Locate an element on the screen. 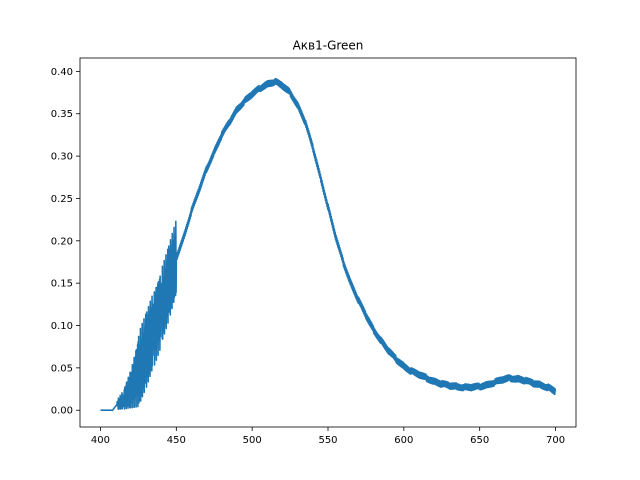 This screenshot has width=640, height=480. y-tick-label: 0.15 is located at coordinates (62, 284).